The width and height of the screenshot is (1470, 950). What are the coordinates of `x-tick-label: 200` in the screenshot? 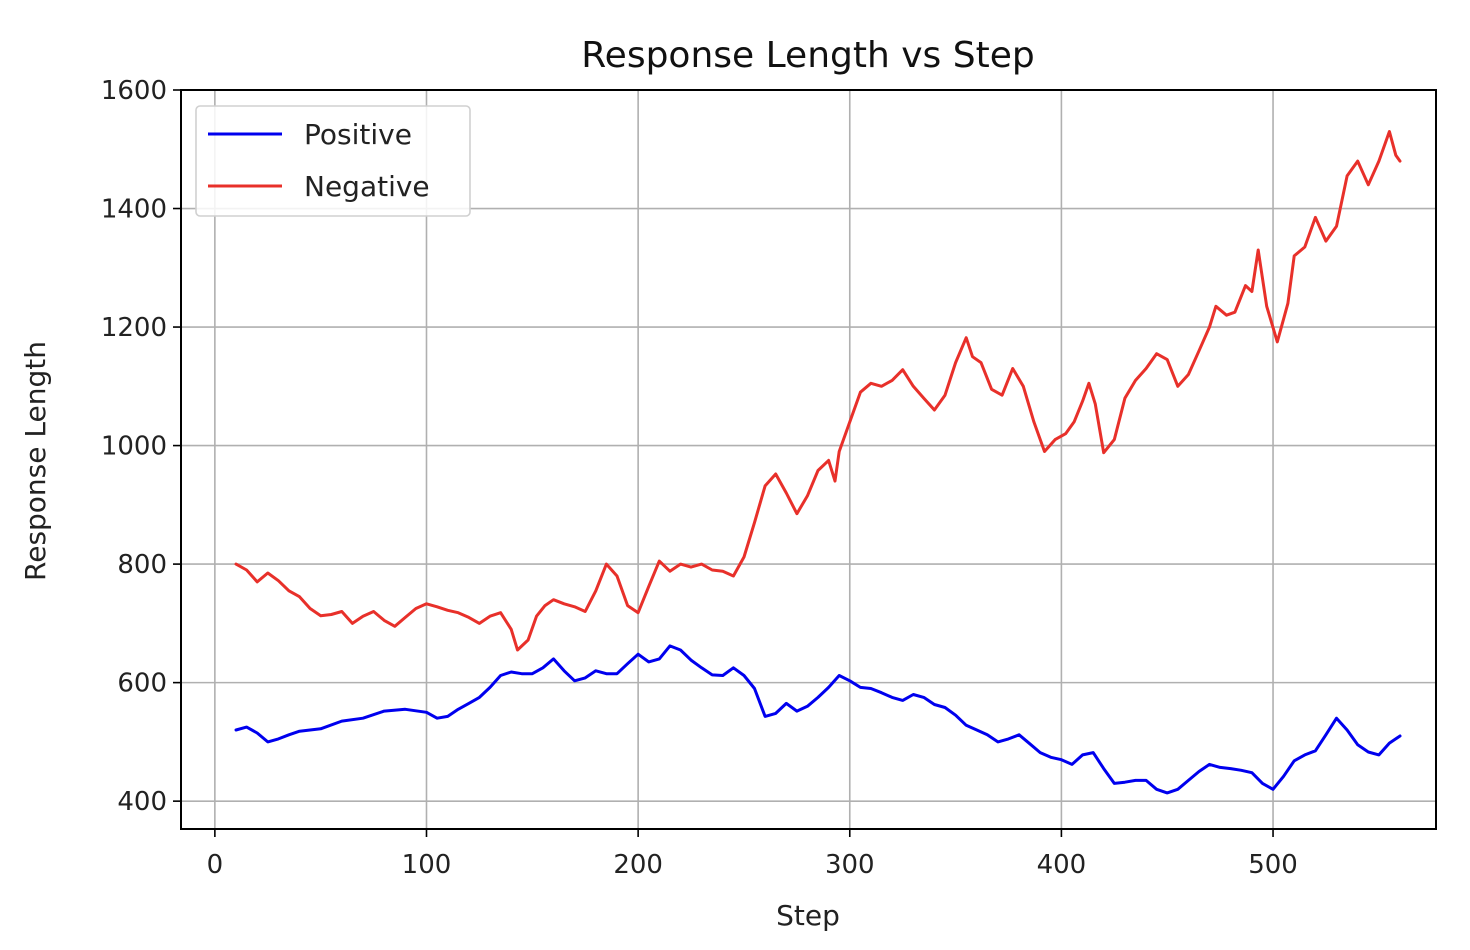 It's located at (638, 865).